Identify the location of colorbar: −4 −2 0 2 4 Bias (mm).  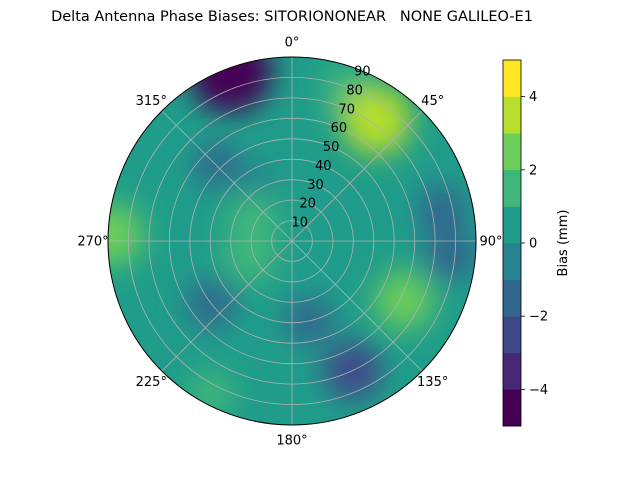
(536, 243).